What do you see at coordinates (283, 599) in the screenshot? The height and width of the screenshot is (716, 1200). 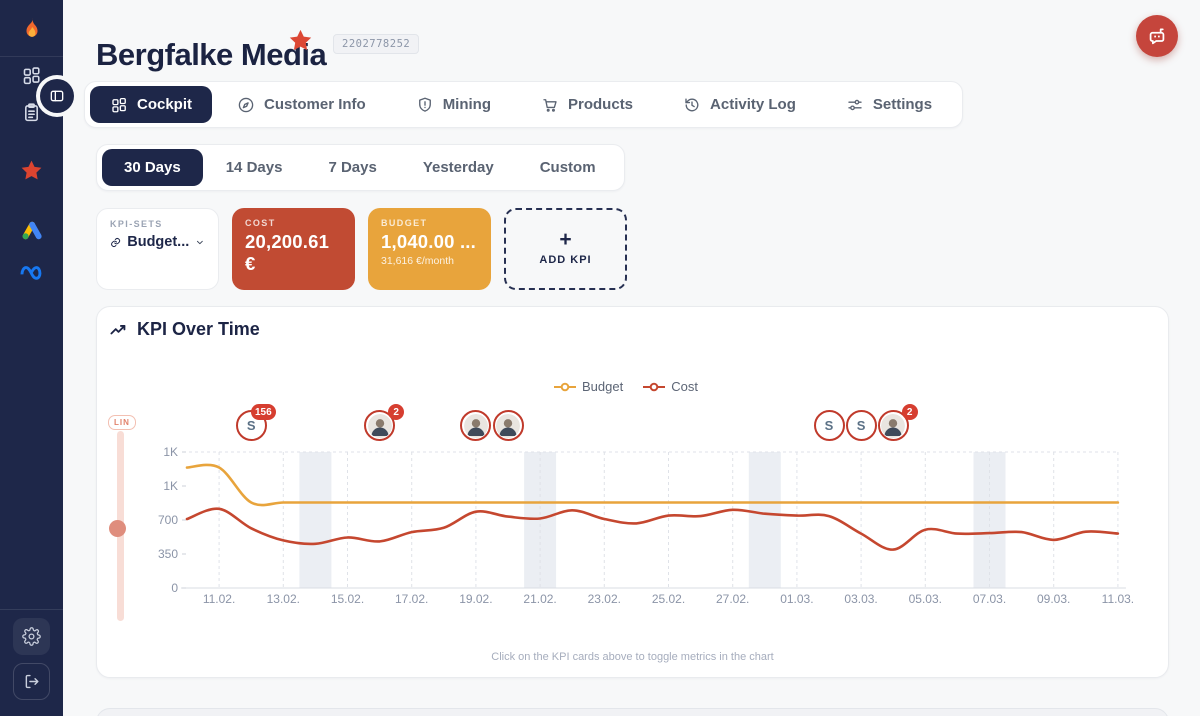 I see `x-tick-label: 13.02.` at bounding box center [283, 599].